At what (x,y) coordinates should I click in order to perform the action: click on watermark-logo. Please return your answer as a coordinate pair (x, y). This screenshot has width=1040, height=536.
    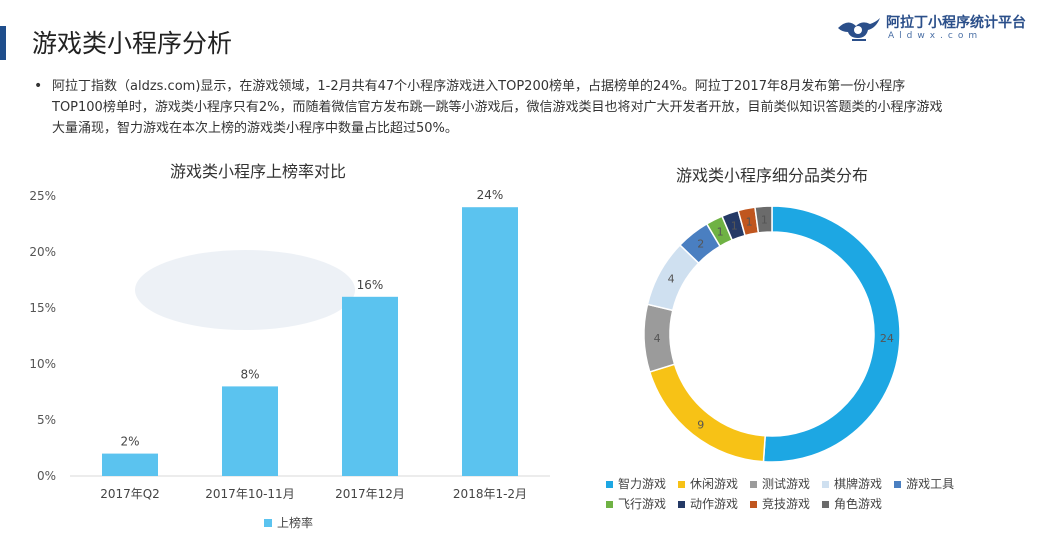
    Looking at the image, I should click on (245, 290).